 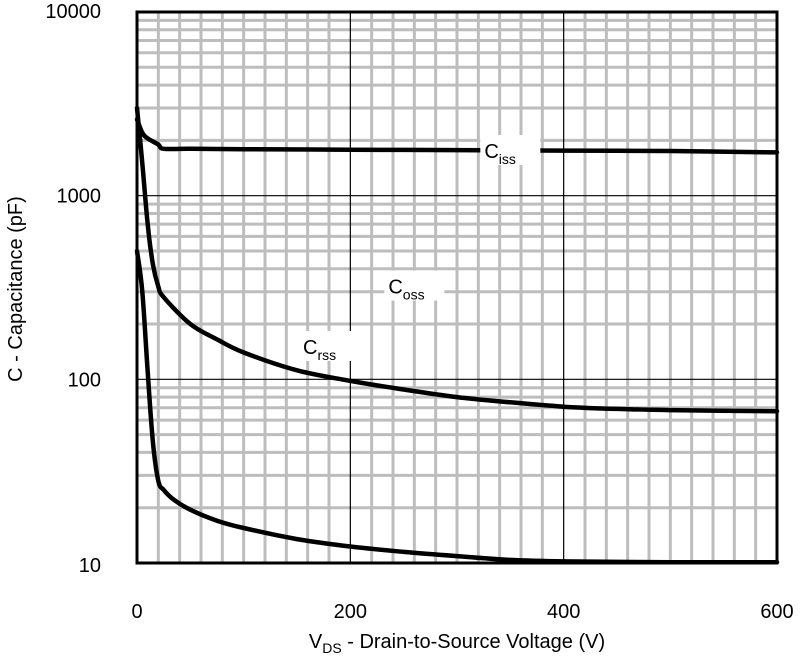 What do you see at coordinates (563, 612) in the screenshot?
I see `x-tick-label: 400` at bounding box center [563, 612].